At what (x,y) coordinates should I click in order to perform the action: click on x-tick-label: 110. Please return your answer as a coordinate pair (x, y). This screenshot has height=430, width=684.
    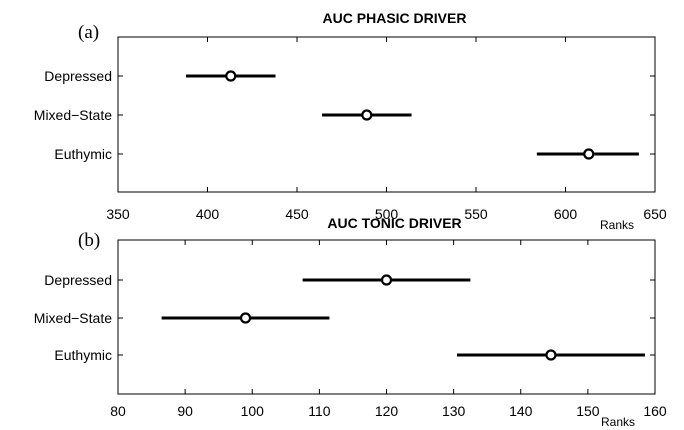
    Looking at the image, I should click on (319, 411).